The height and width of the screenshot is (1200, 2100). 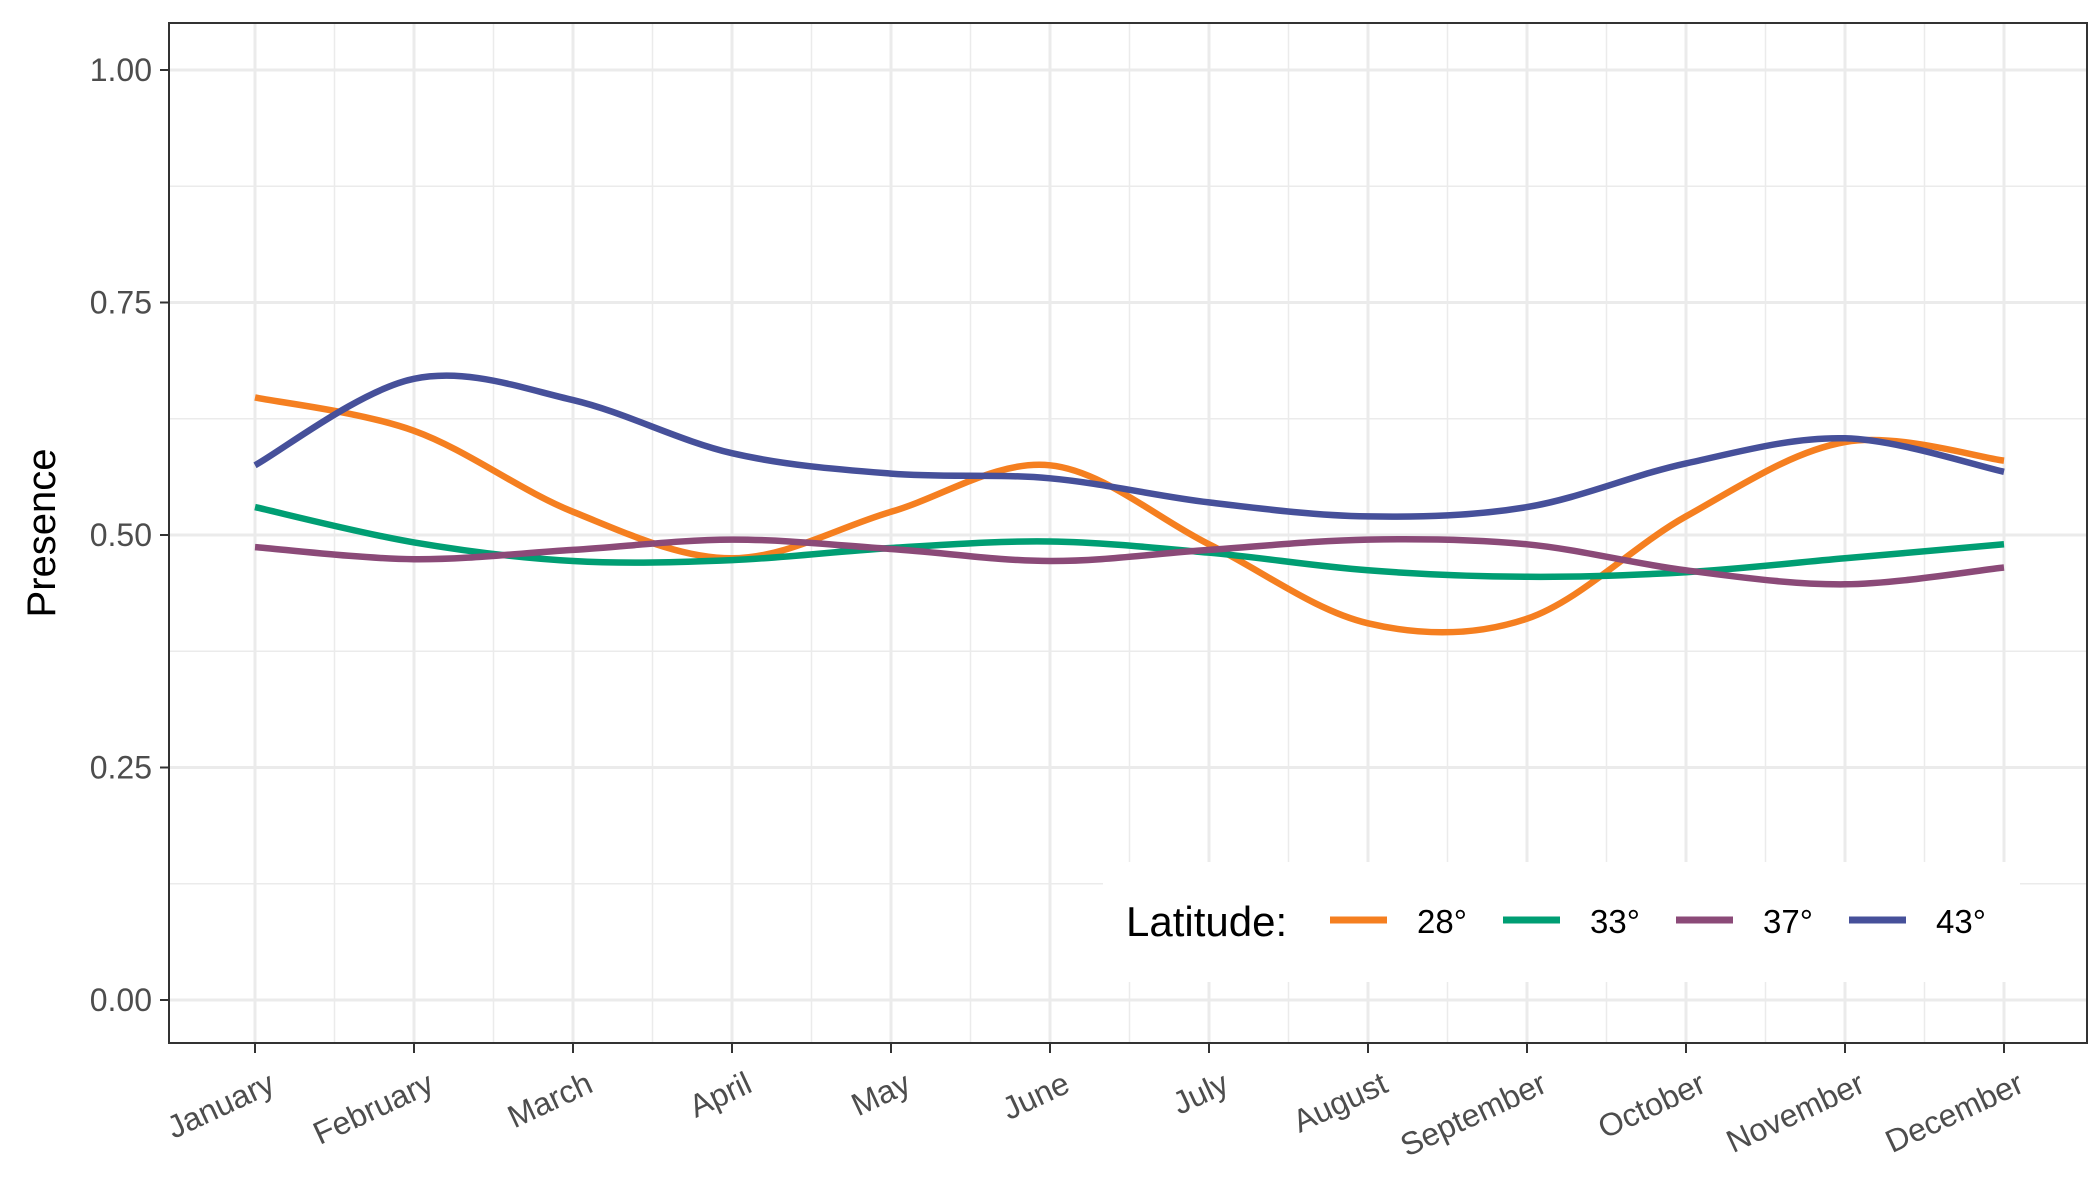 What do you see at coordinates (121, 70) in the screenshot?
I see `y-tick-label: 1.00` at bounding box center [121, 70].